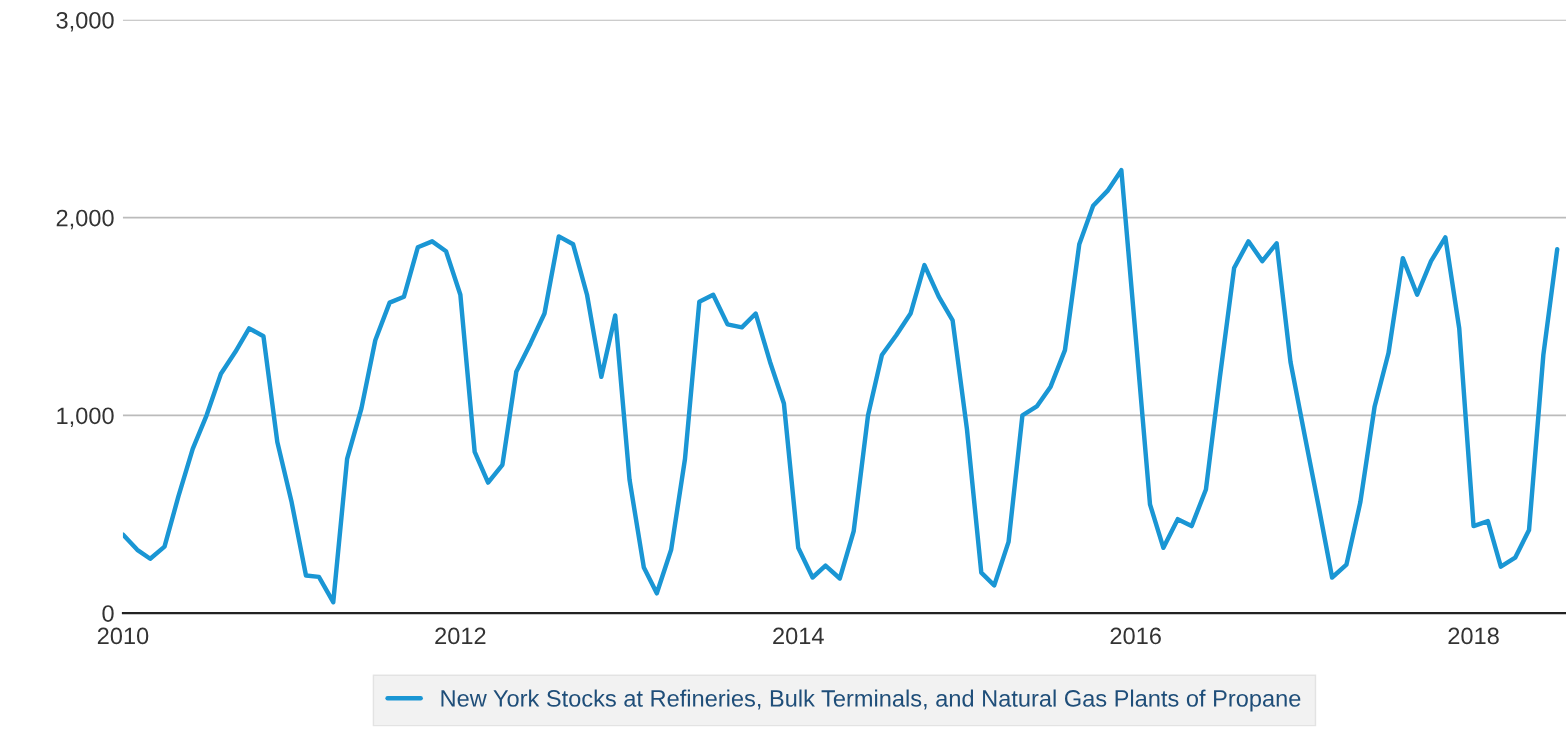  I want to click on y-tick-label: 2,000, so click(85, 219).